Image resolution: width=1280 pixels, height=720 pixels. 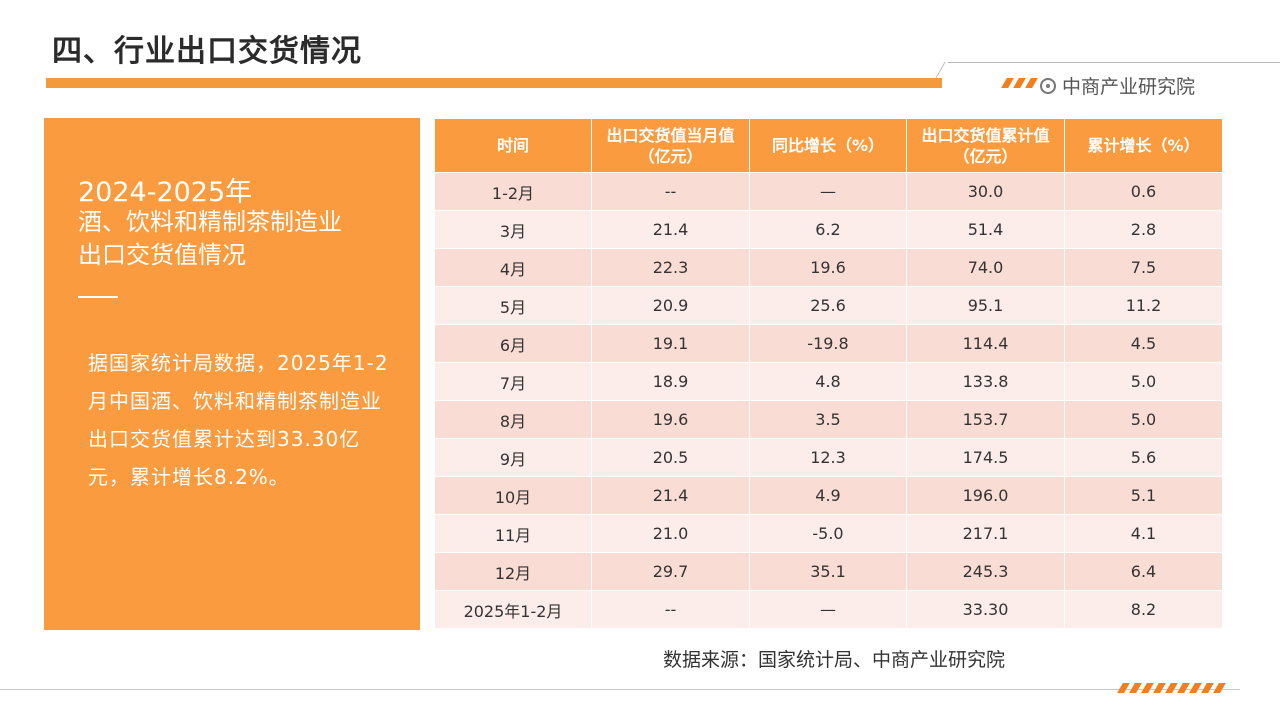 I want to click on cell-yoy-growth: -19.8, so click(x=828, y=343).